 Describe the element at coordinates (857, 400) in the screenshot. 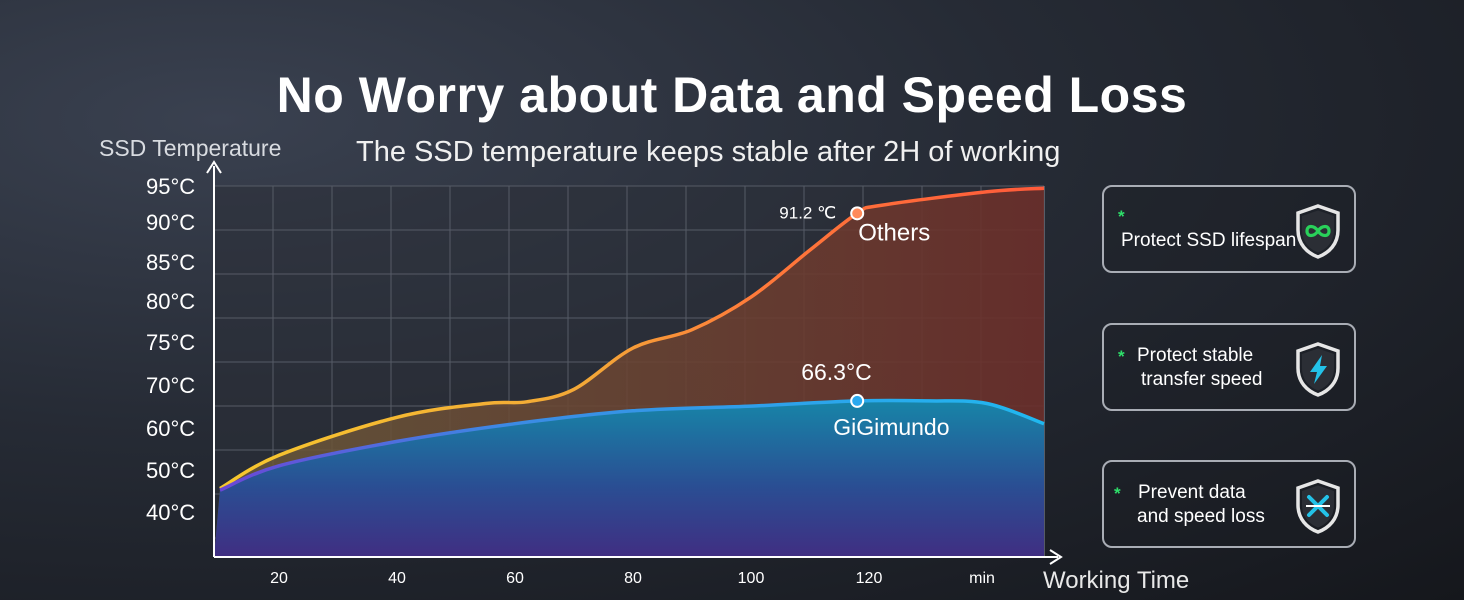

I see `gigimundo-marker` at that location.